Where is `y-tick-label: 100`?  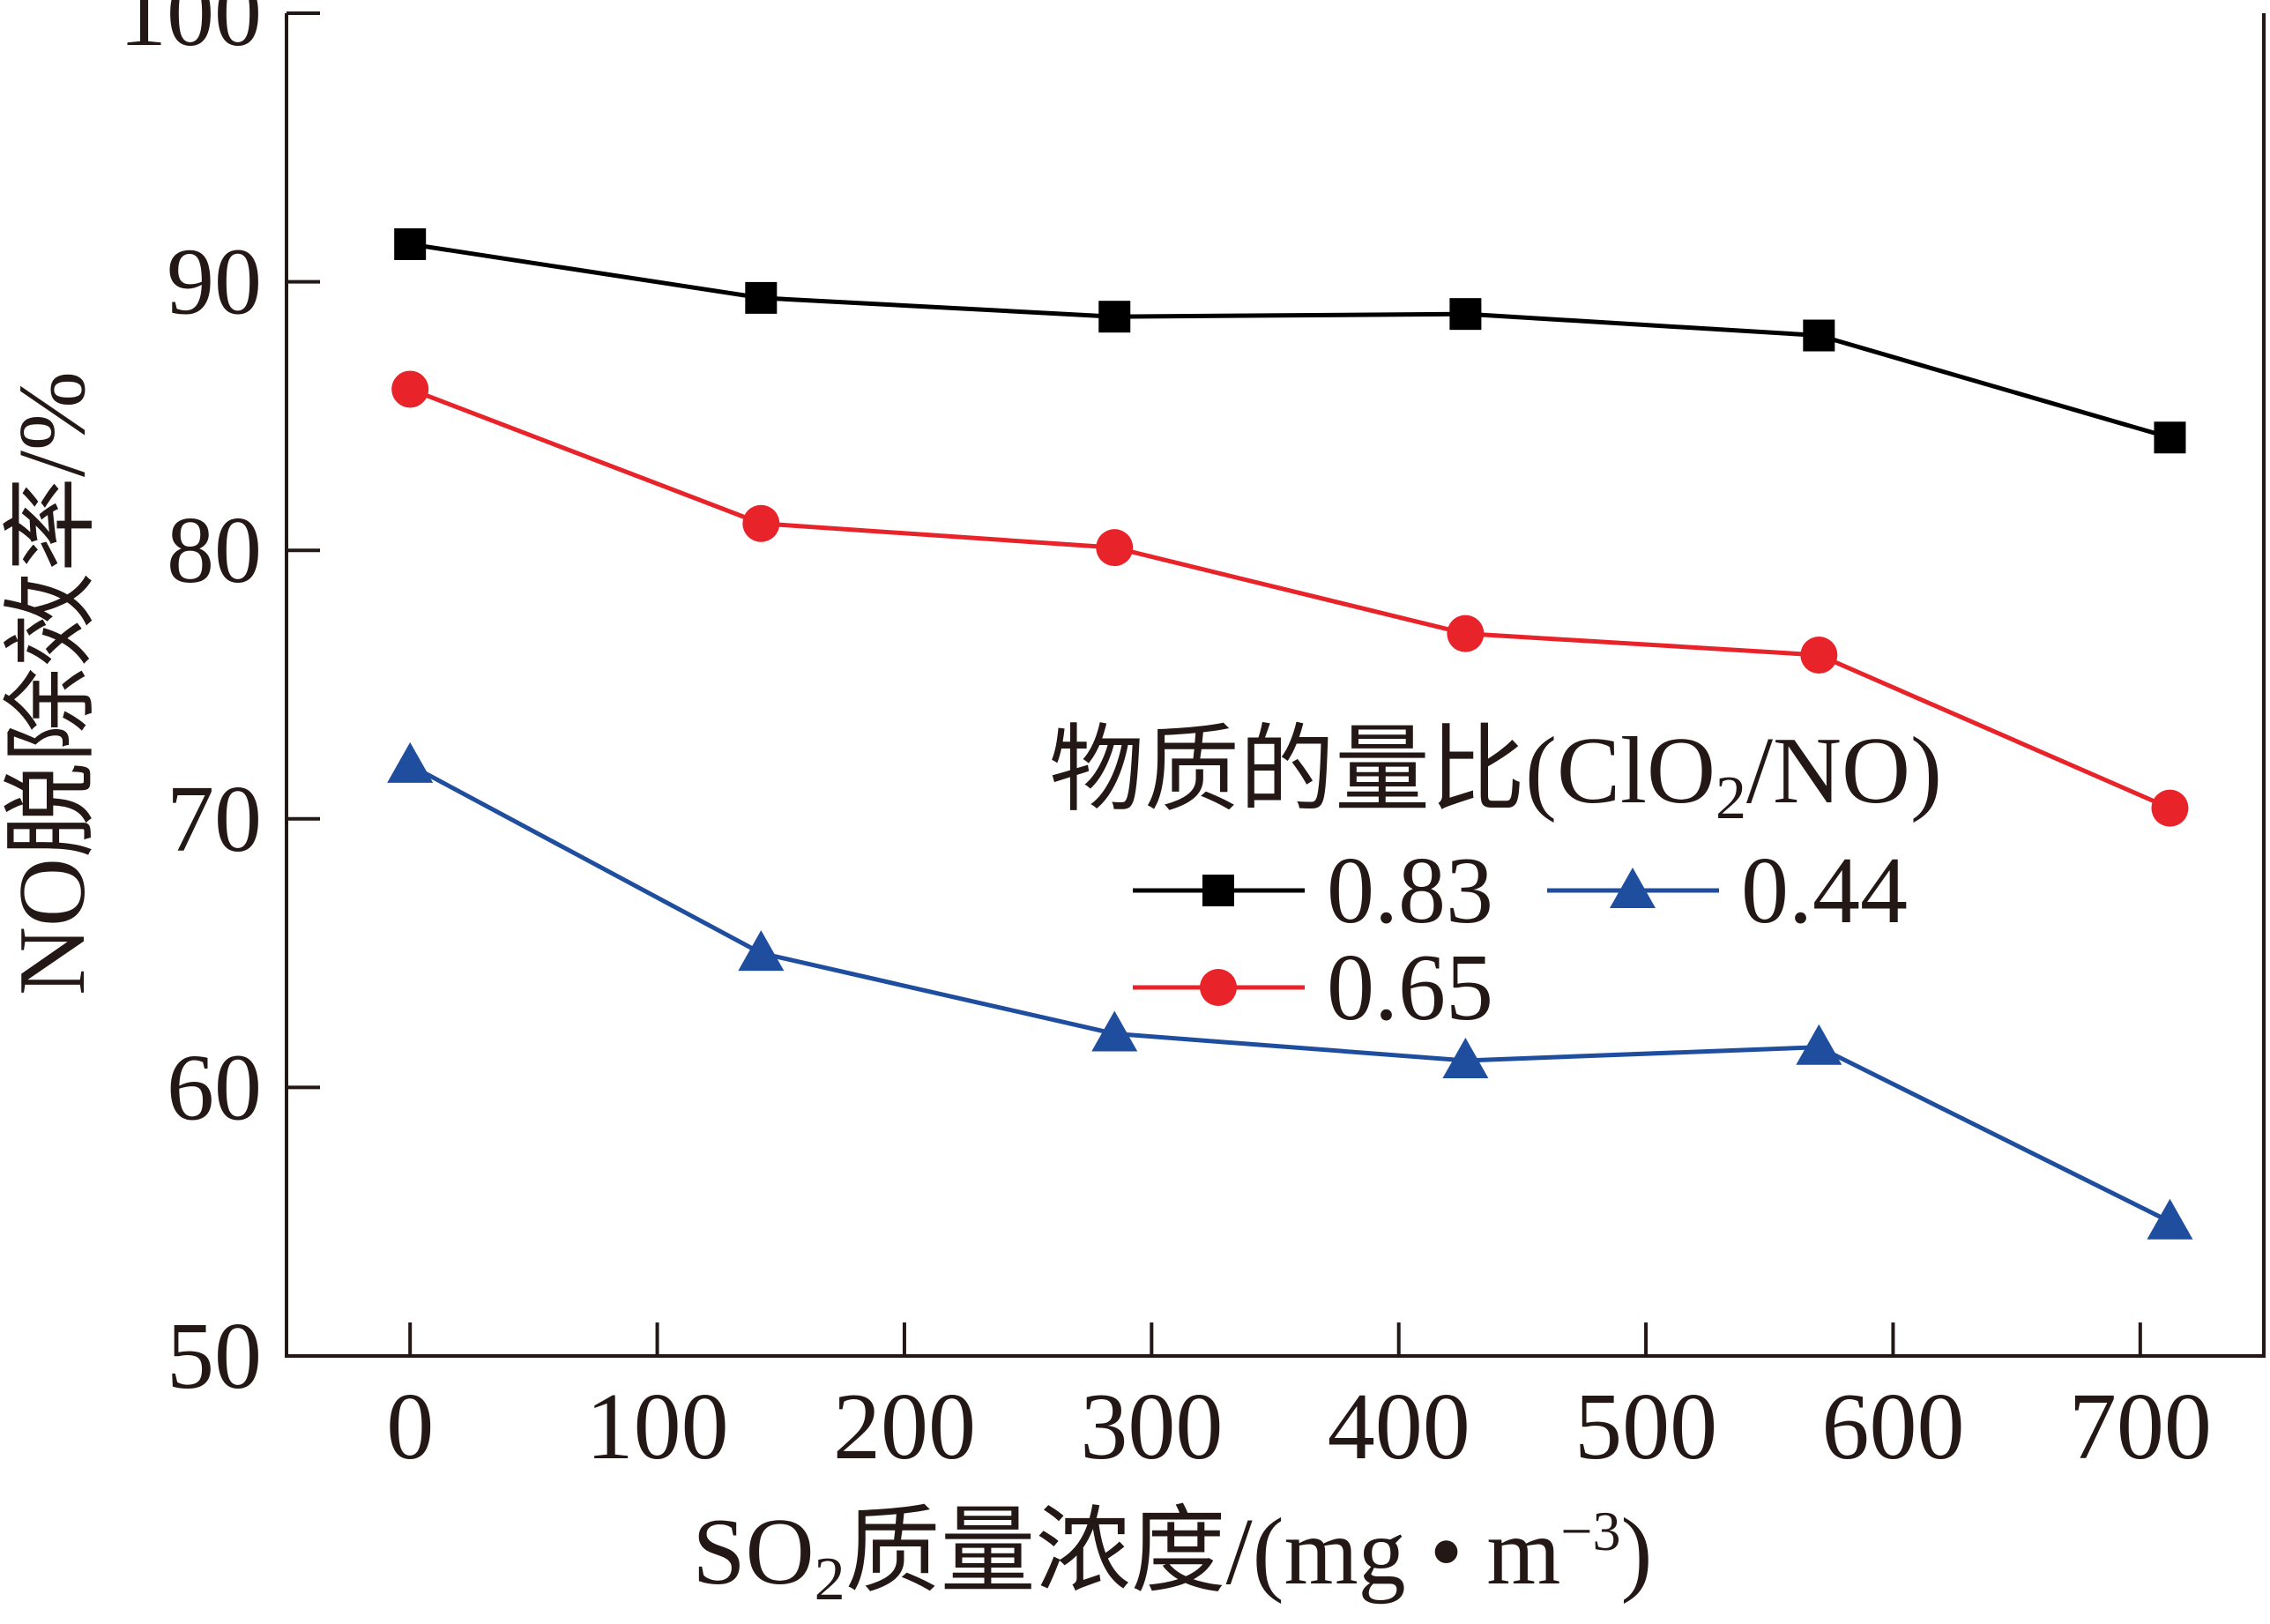 y-tick-label: 100 is located at coordinates (190, 33).